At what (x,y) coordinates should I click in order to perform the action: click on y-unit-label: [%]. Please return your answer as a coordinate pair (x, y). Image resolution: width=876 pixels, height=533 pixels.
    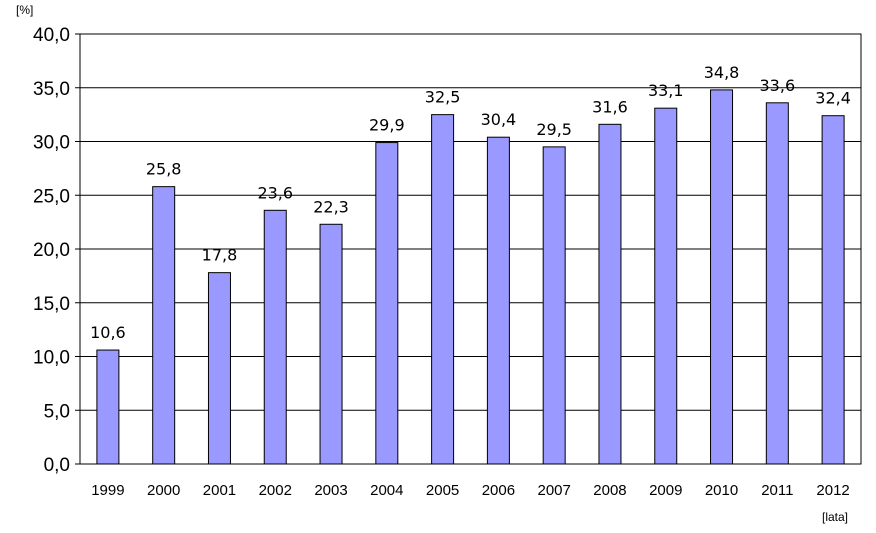
    Looking at the image, I should click on (24, 10).